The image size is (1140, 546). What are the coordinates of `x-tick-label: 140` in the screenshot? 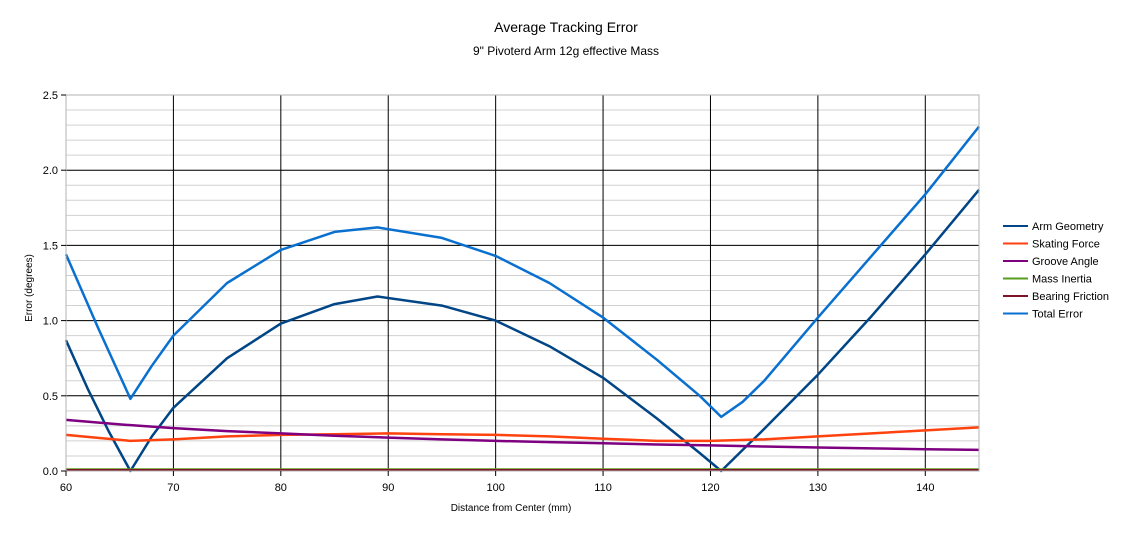 It's located at (925, 488).